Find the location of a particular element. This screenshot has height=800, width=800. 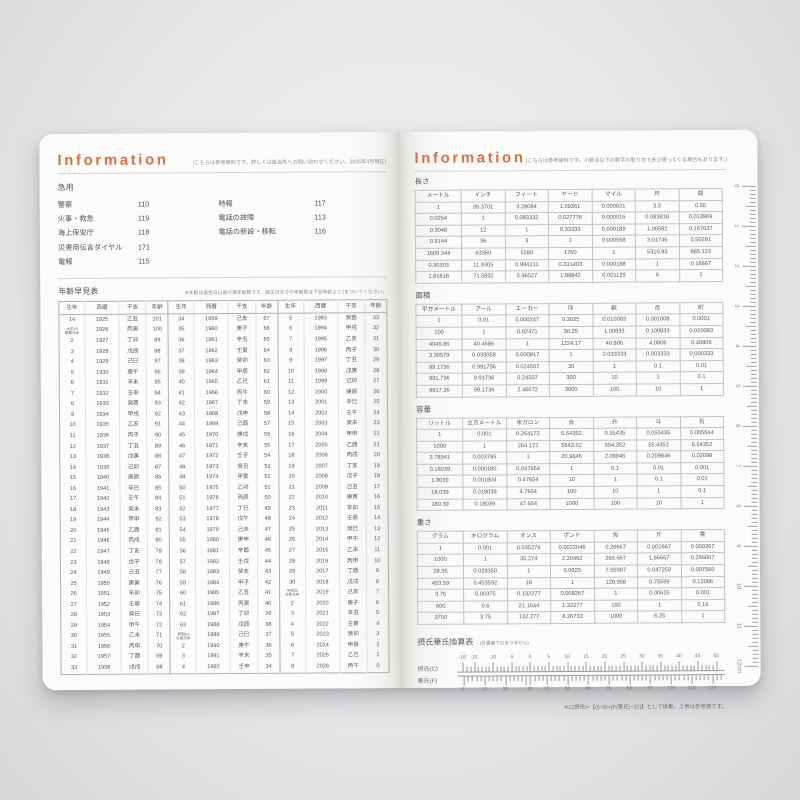

age-cell: 9 is located at coordinates (290, 361).